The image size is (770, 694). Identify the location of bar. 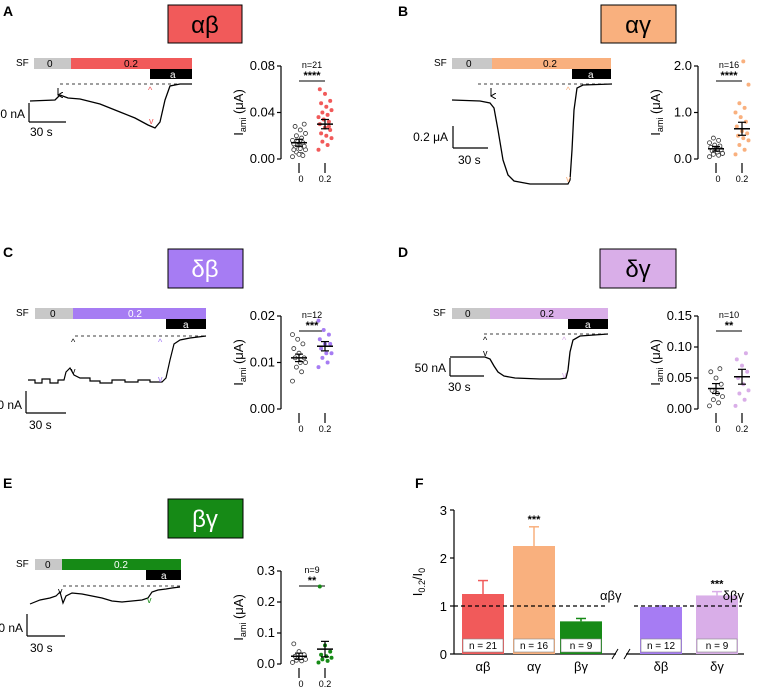
(534, 600).